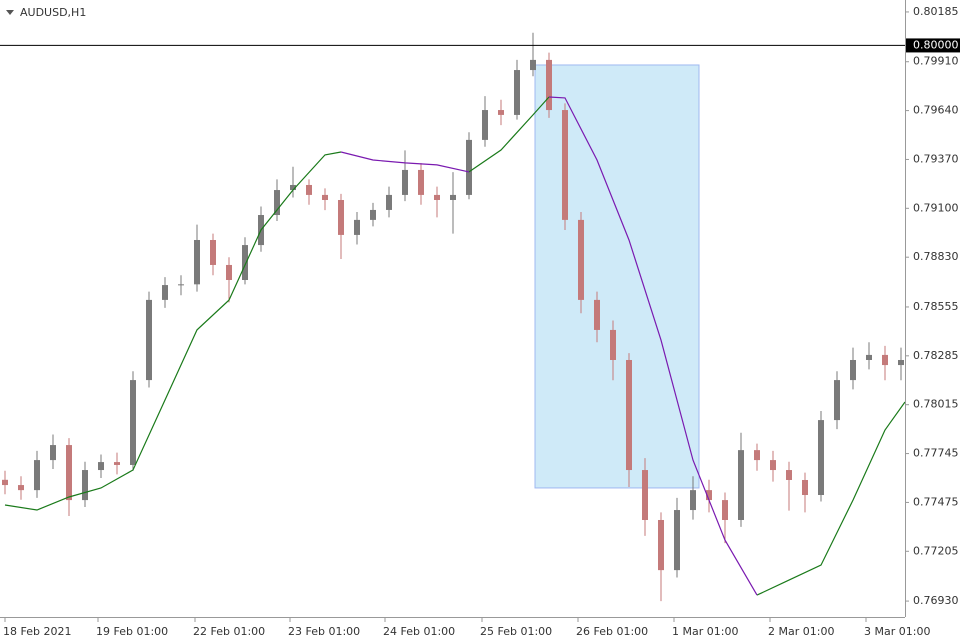 This screenshot has height=640, width=960. What do you see at coordinates (936, 550) in the screenshot?
I see `y-tick-label: 0.77205` at bounding box center [936, 550].